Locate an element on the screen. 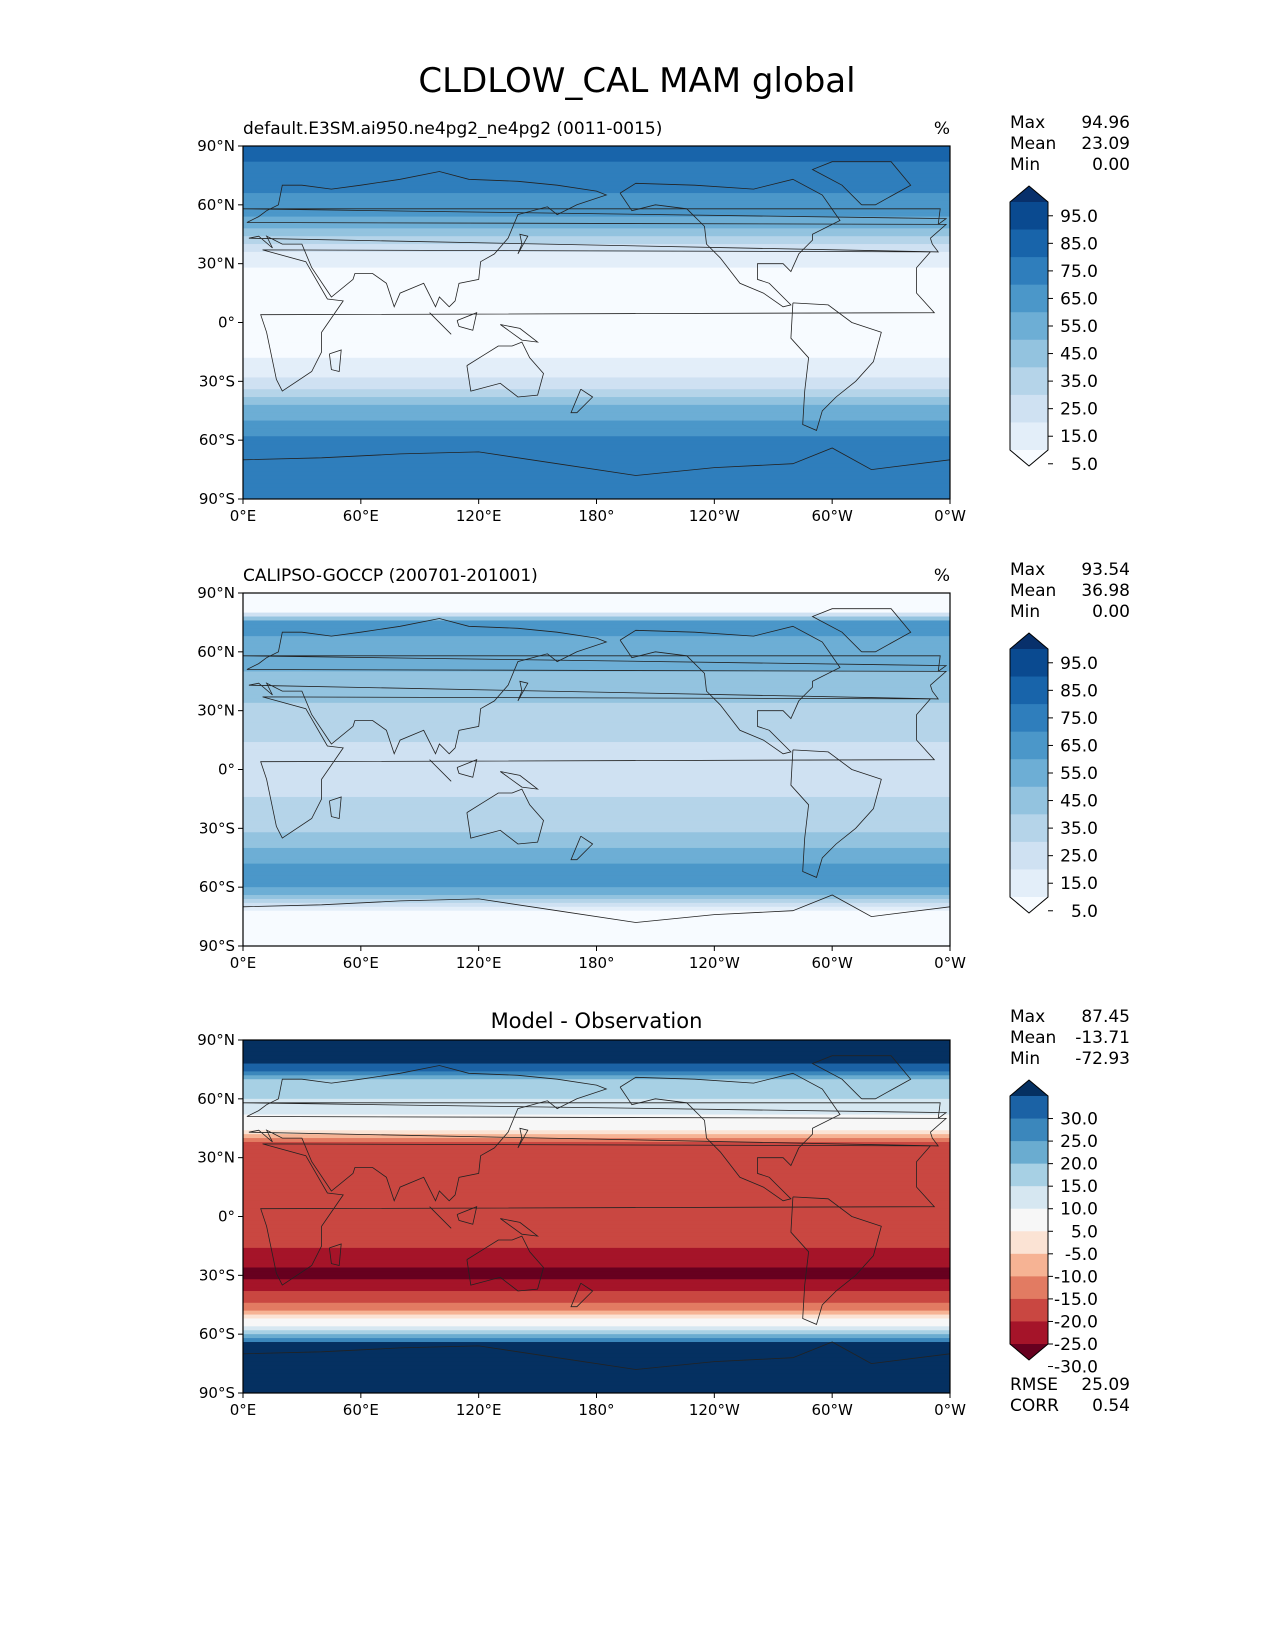  lon-tick-label: 120°W is located at coordinates (714, 516).